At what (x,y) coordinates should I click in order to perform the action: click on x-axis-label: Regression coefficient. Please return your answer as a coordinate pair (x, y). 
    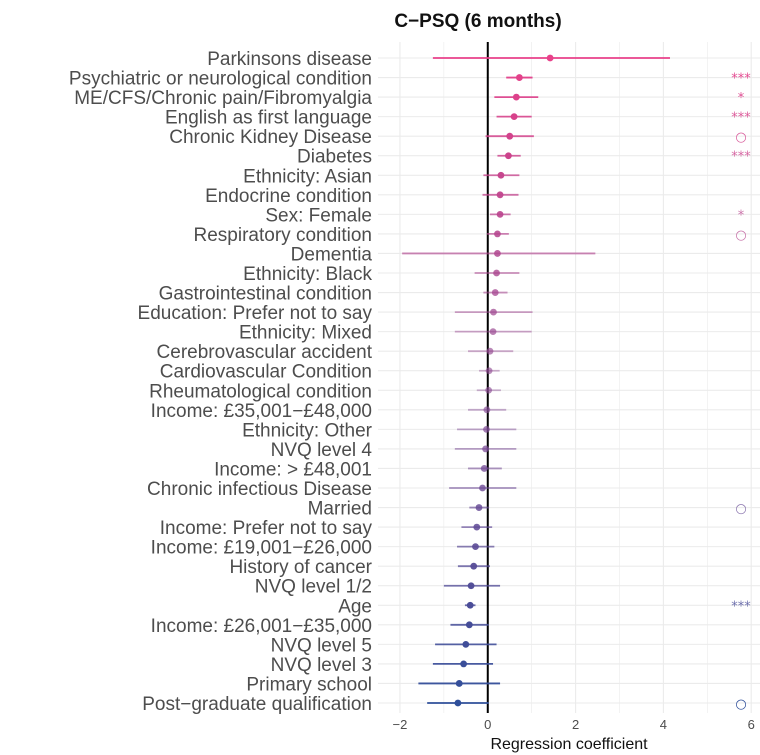
    Looking at the image, I should click on (569, 744).